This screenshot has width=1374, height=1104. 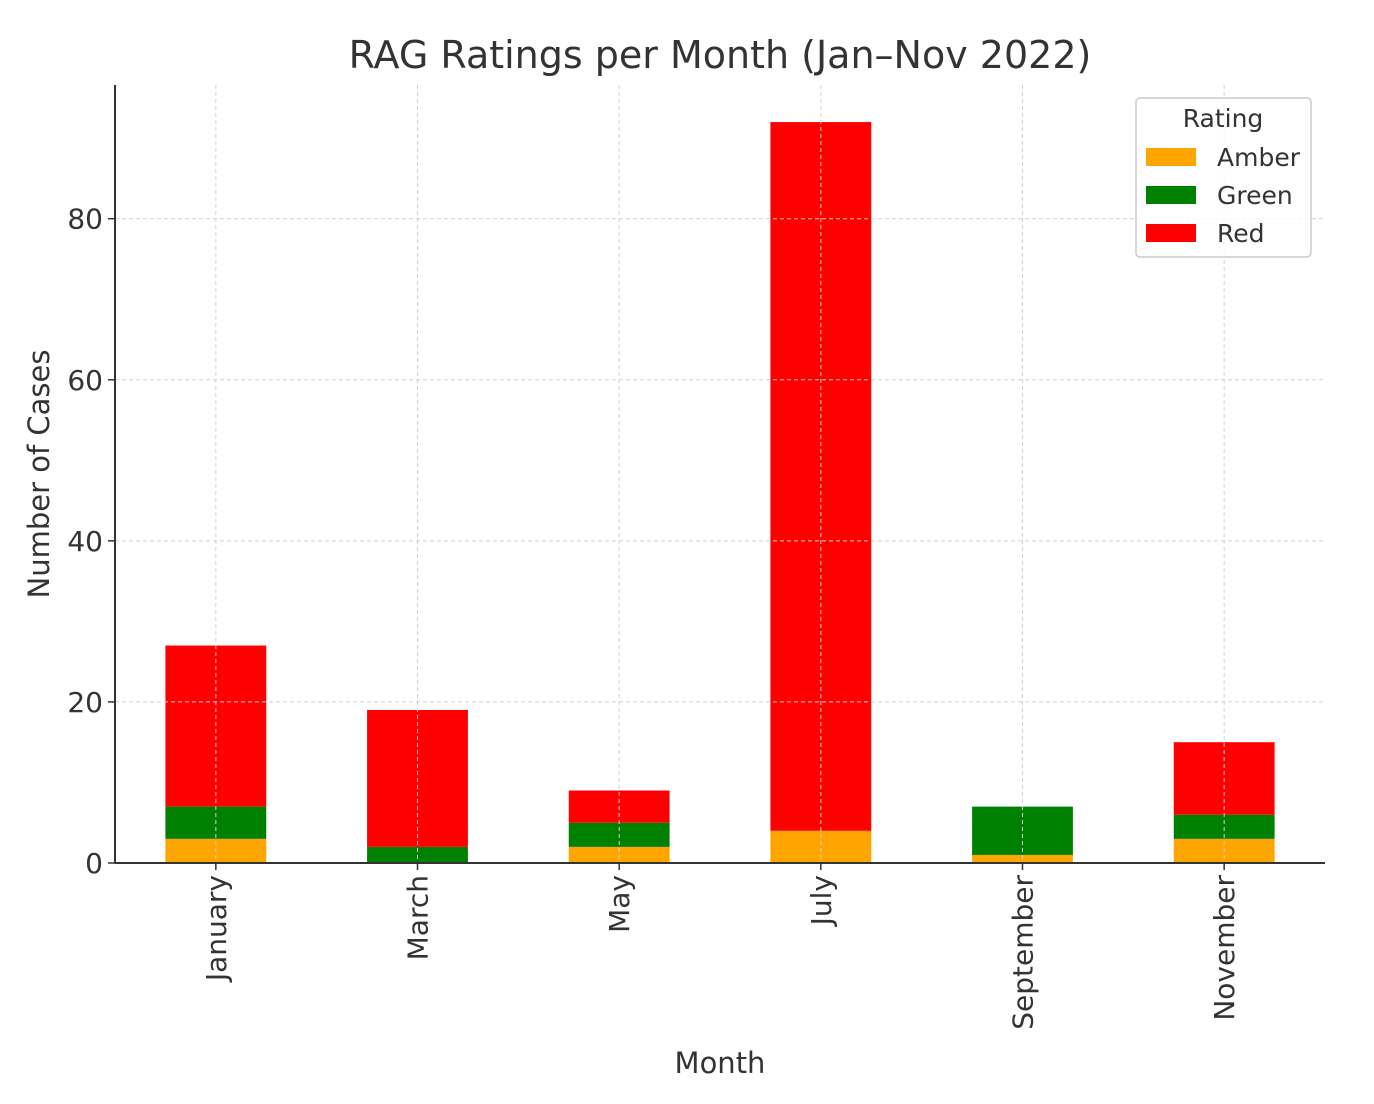 I want to click on legend-label-amber: Amber, so click(x=1259, y=157).